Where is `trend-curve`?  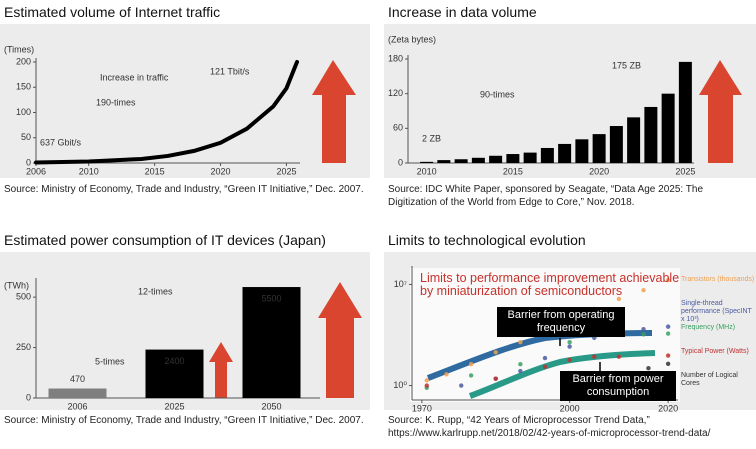 trend-curve is located at coordinates (562, 374).